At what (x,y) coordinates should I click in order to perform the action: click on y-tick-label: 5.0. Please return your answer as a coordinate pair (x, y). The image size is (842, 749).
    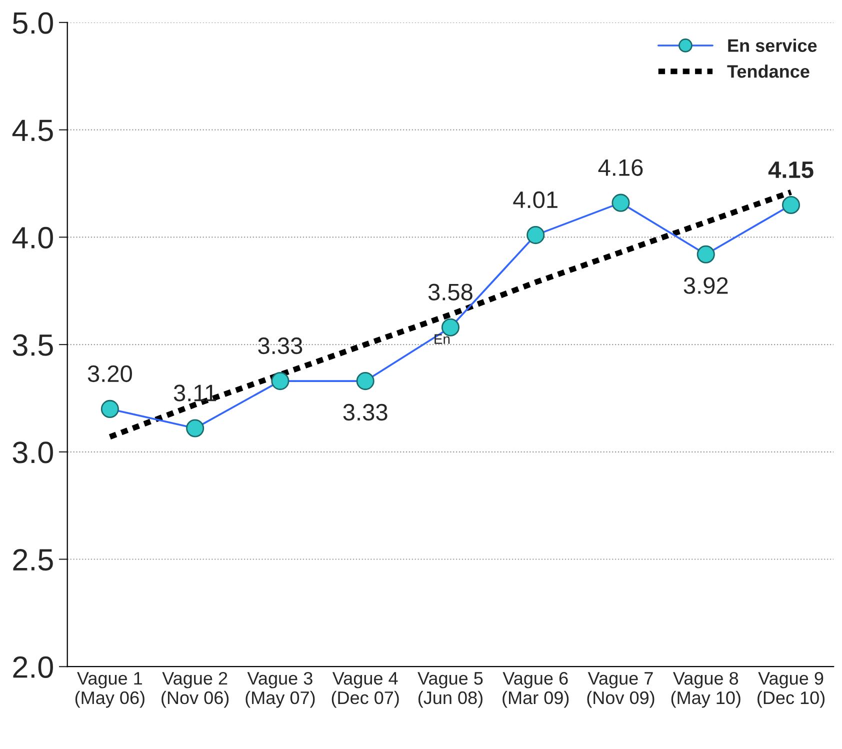
    Looking at the image, I should click on (32, 23).